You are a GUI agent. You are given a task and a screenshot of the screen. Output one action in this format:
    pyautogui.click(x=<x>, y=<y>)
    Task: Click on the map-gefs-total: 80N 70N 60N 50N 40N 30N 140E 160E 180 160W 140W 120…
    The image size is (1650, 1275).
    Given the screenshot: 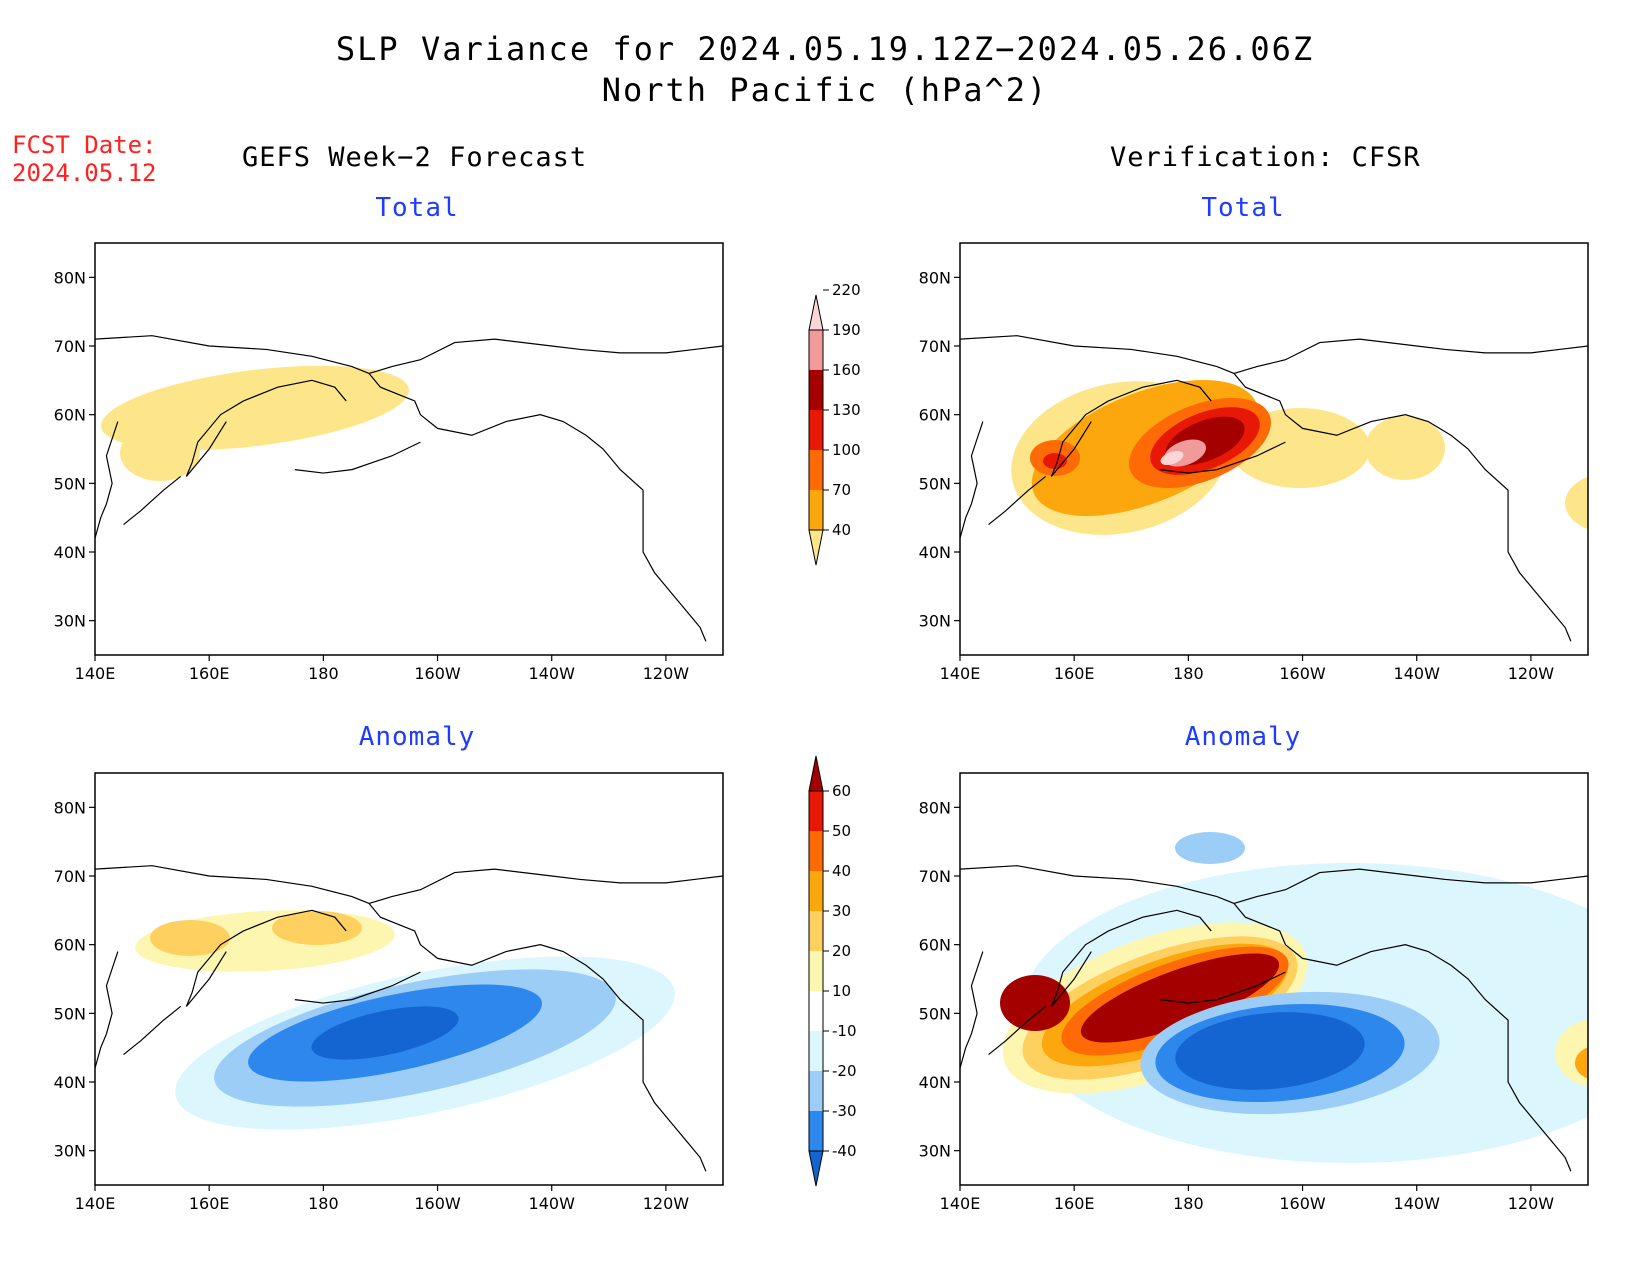 What is the action you would take?
    pyautogui.click(x=389, y=462)
    